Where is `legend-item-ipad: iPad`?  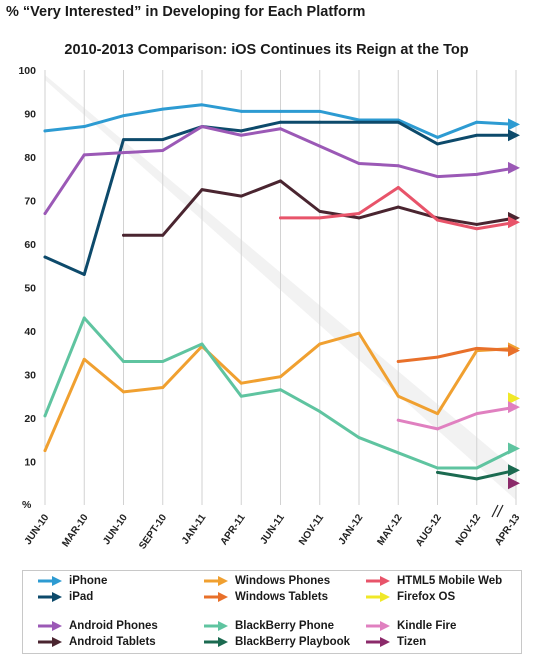 legend-item-ipad: iPad is located at coordinates (65, 597).